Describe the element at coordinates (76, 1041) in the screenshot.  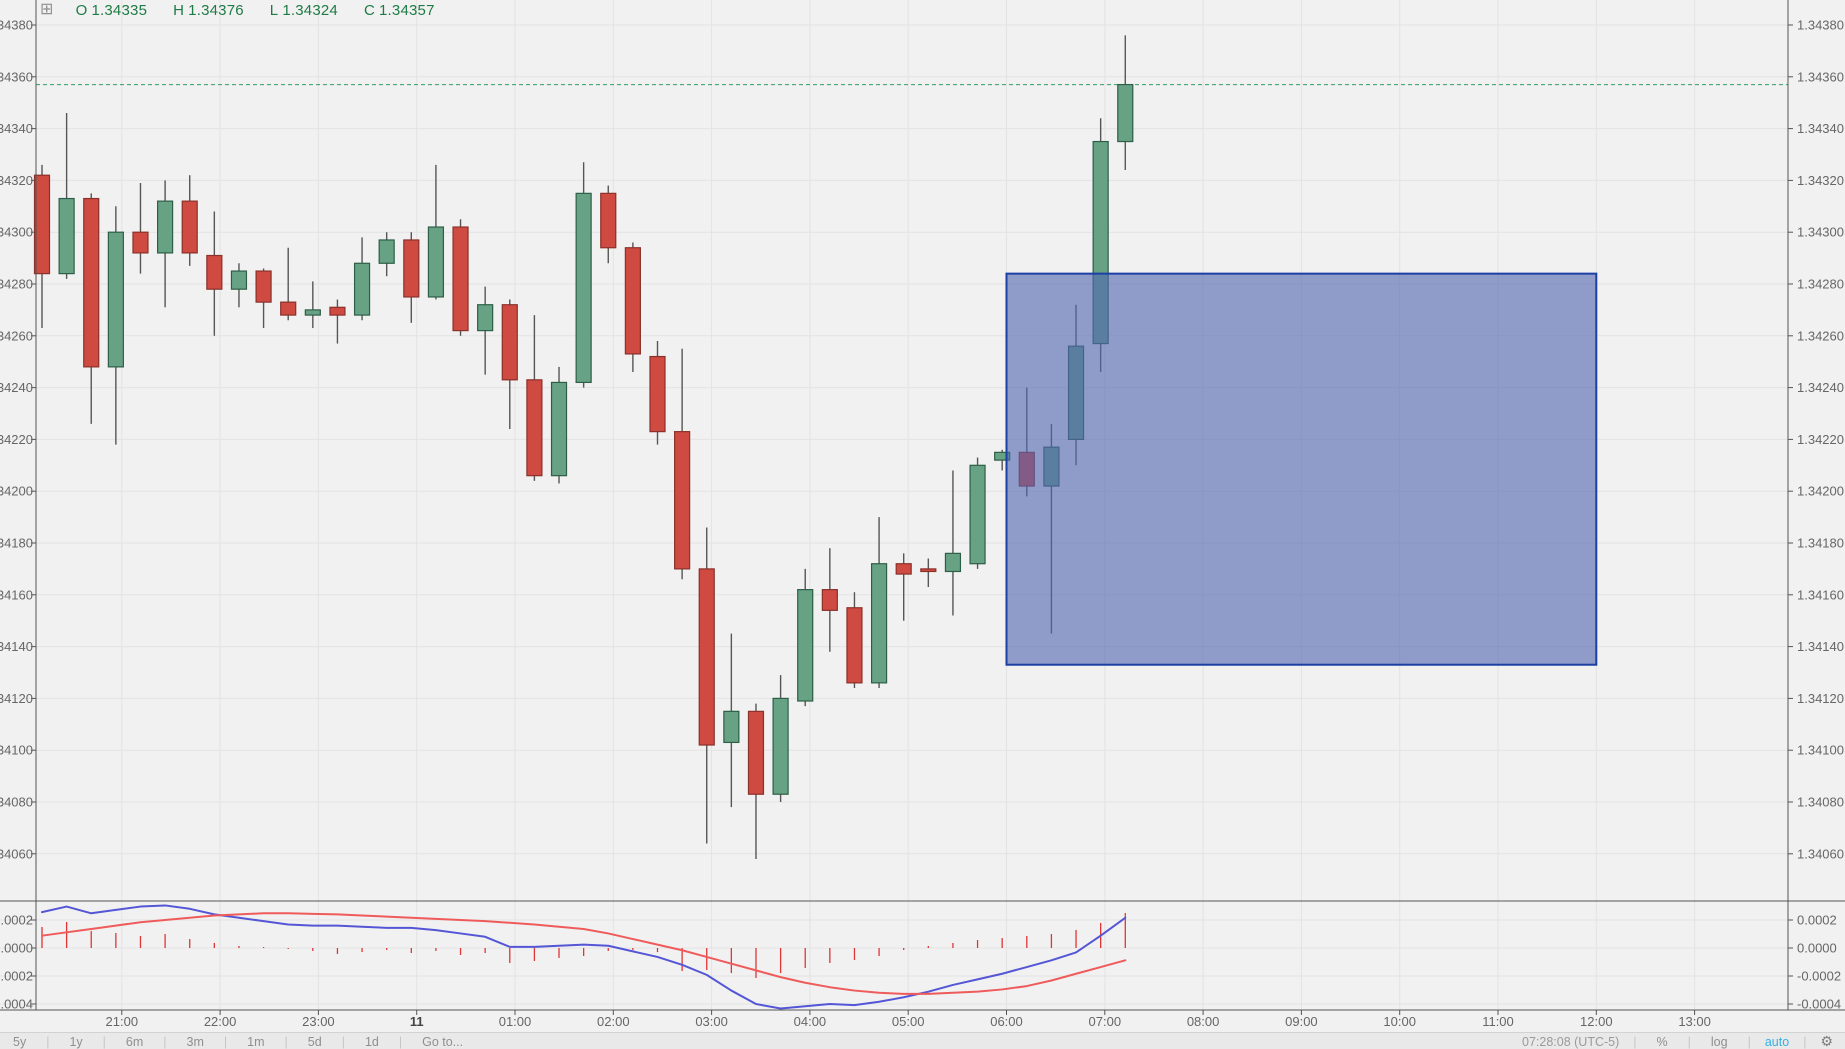
I see `range-1y-button: 1y` at that location.